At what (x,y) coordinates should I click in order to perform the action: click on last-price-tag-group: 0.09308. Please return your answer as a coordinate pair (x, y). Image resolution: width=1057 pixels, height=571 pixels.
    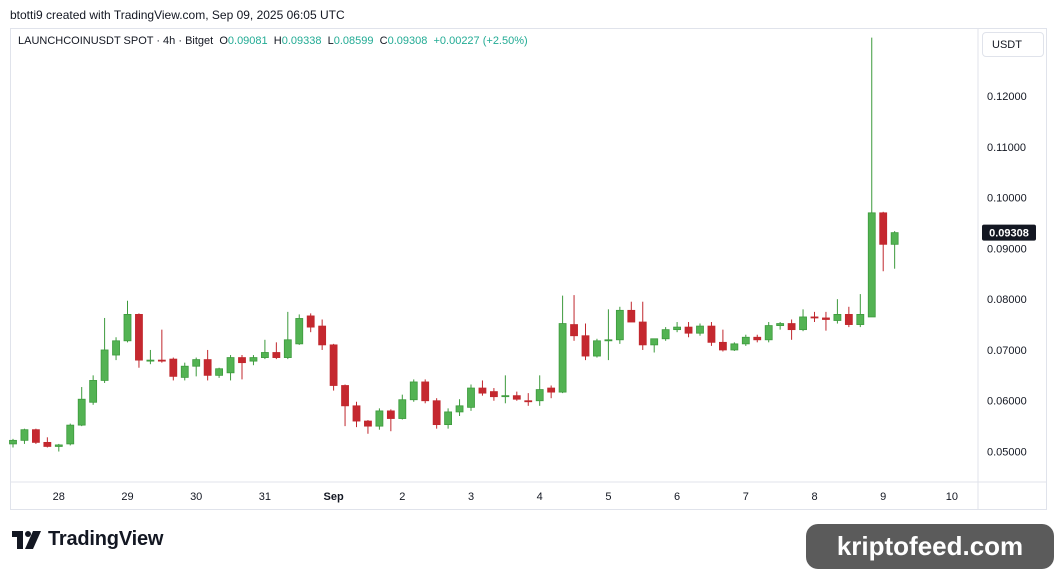
    Looking at the image, I should click on (1009, 232).